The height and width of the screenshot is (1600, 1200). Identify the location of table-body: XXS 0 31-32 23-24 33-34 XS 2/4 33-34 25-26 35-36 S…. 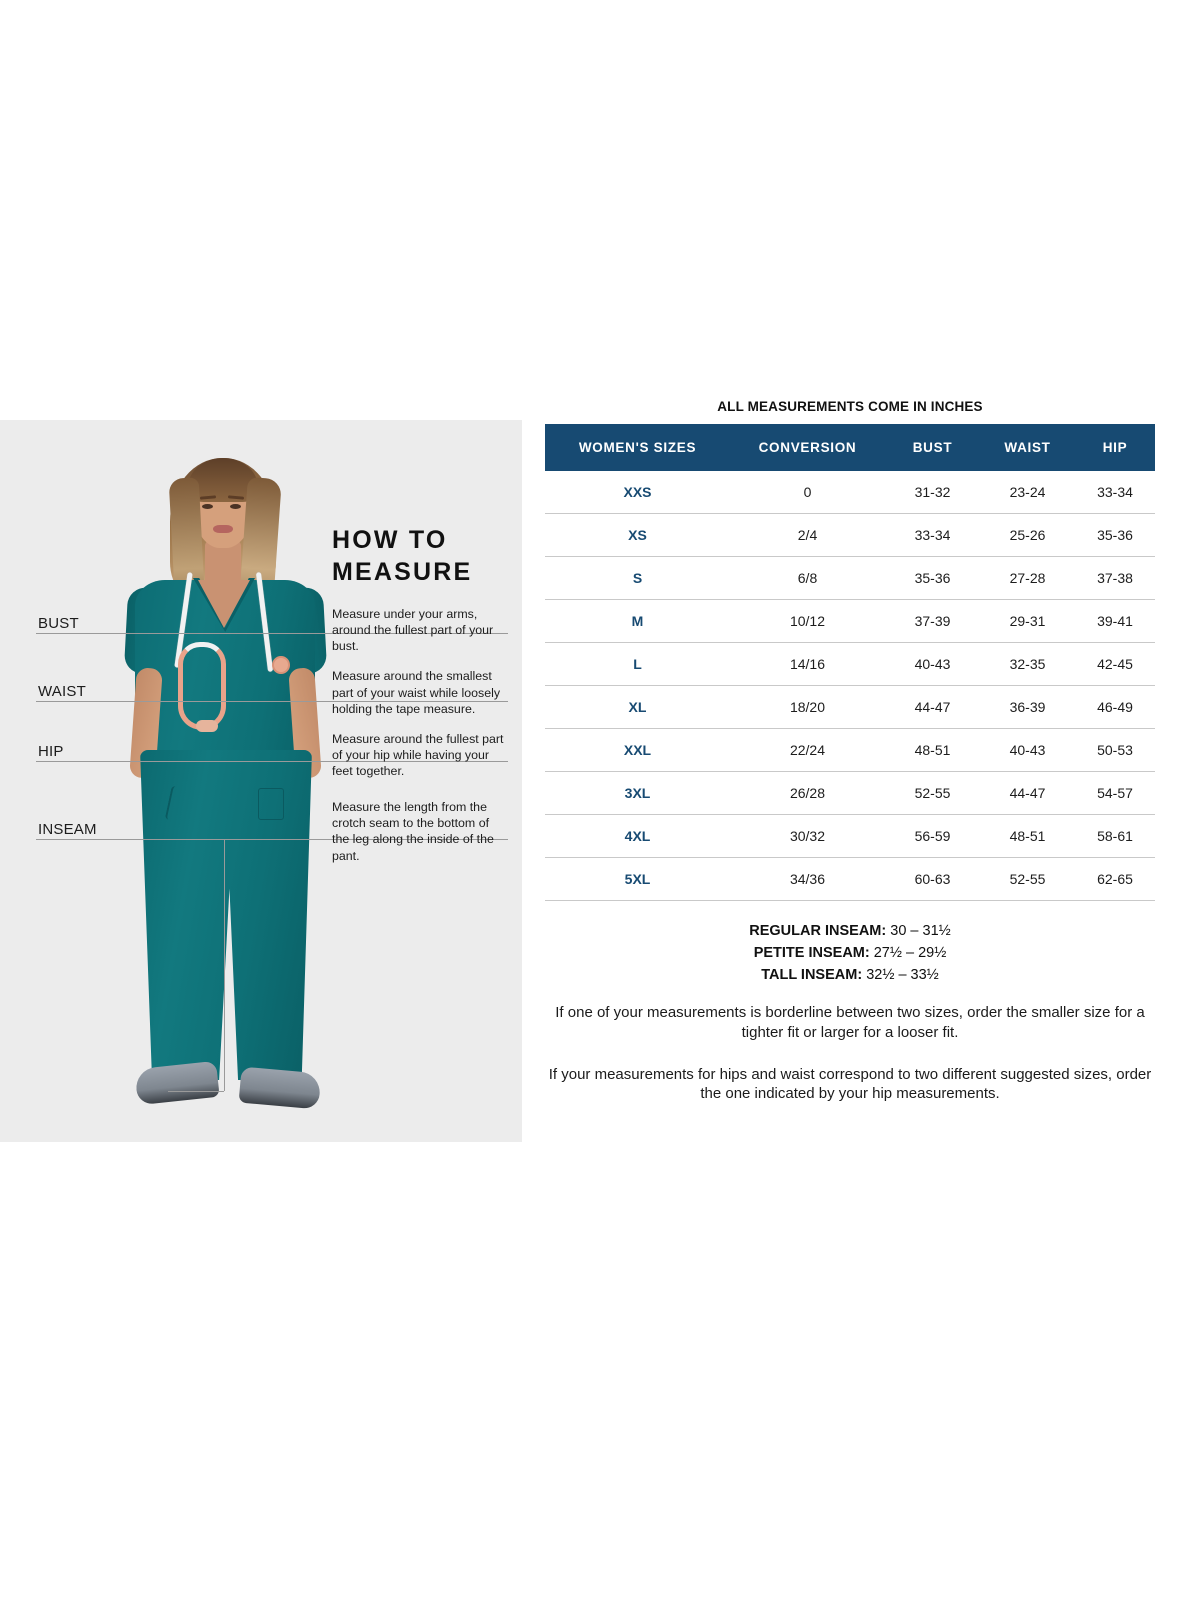
(850, 686).